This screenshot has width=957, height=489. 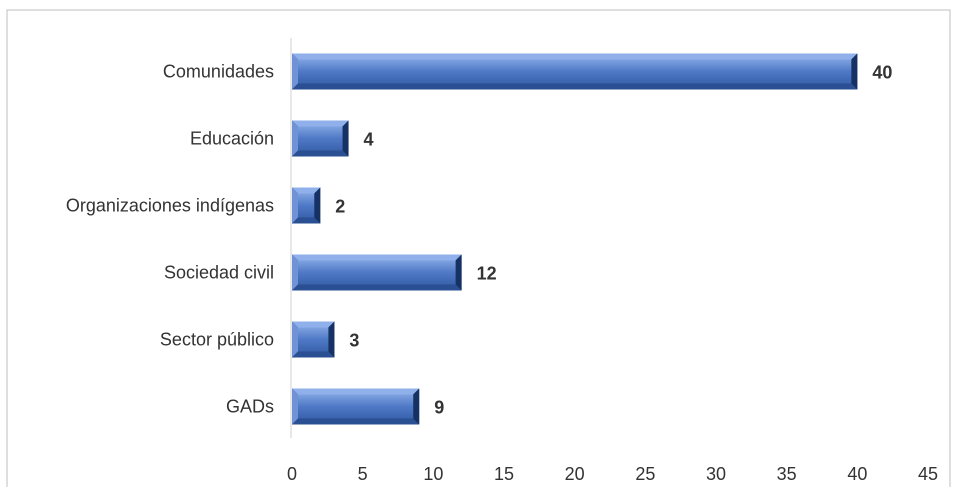 What do you see at coordinates (787, 474) in the screenshot?
I see `x-tick-label: 35` at bounding box center [787, 474].